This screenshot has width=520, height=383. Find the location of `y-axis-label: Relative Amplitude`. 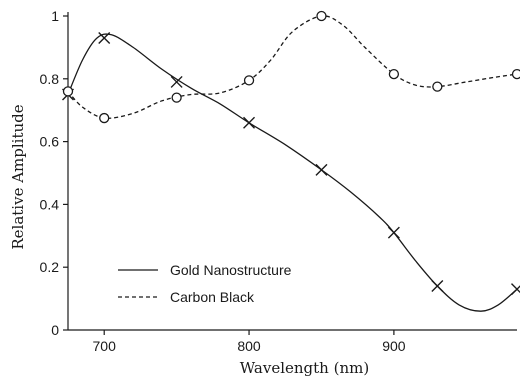

y-axis-label: Relative Amplitude is located at coordinates (18, 176).